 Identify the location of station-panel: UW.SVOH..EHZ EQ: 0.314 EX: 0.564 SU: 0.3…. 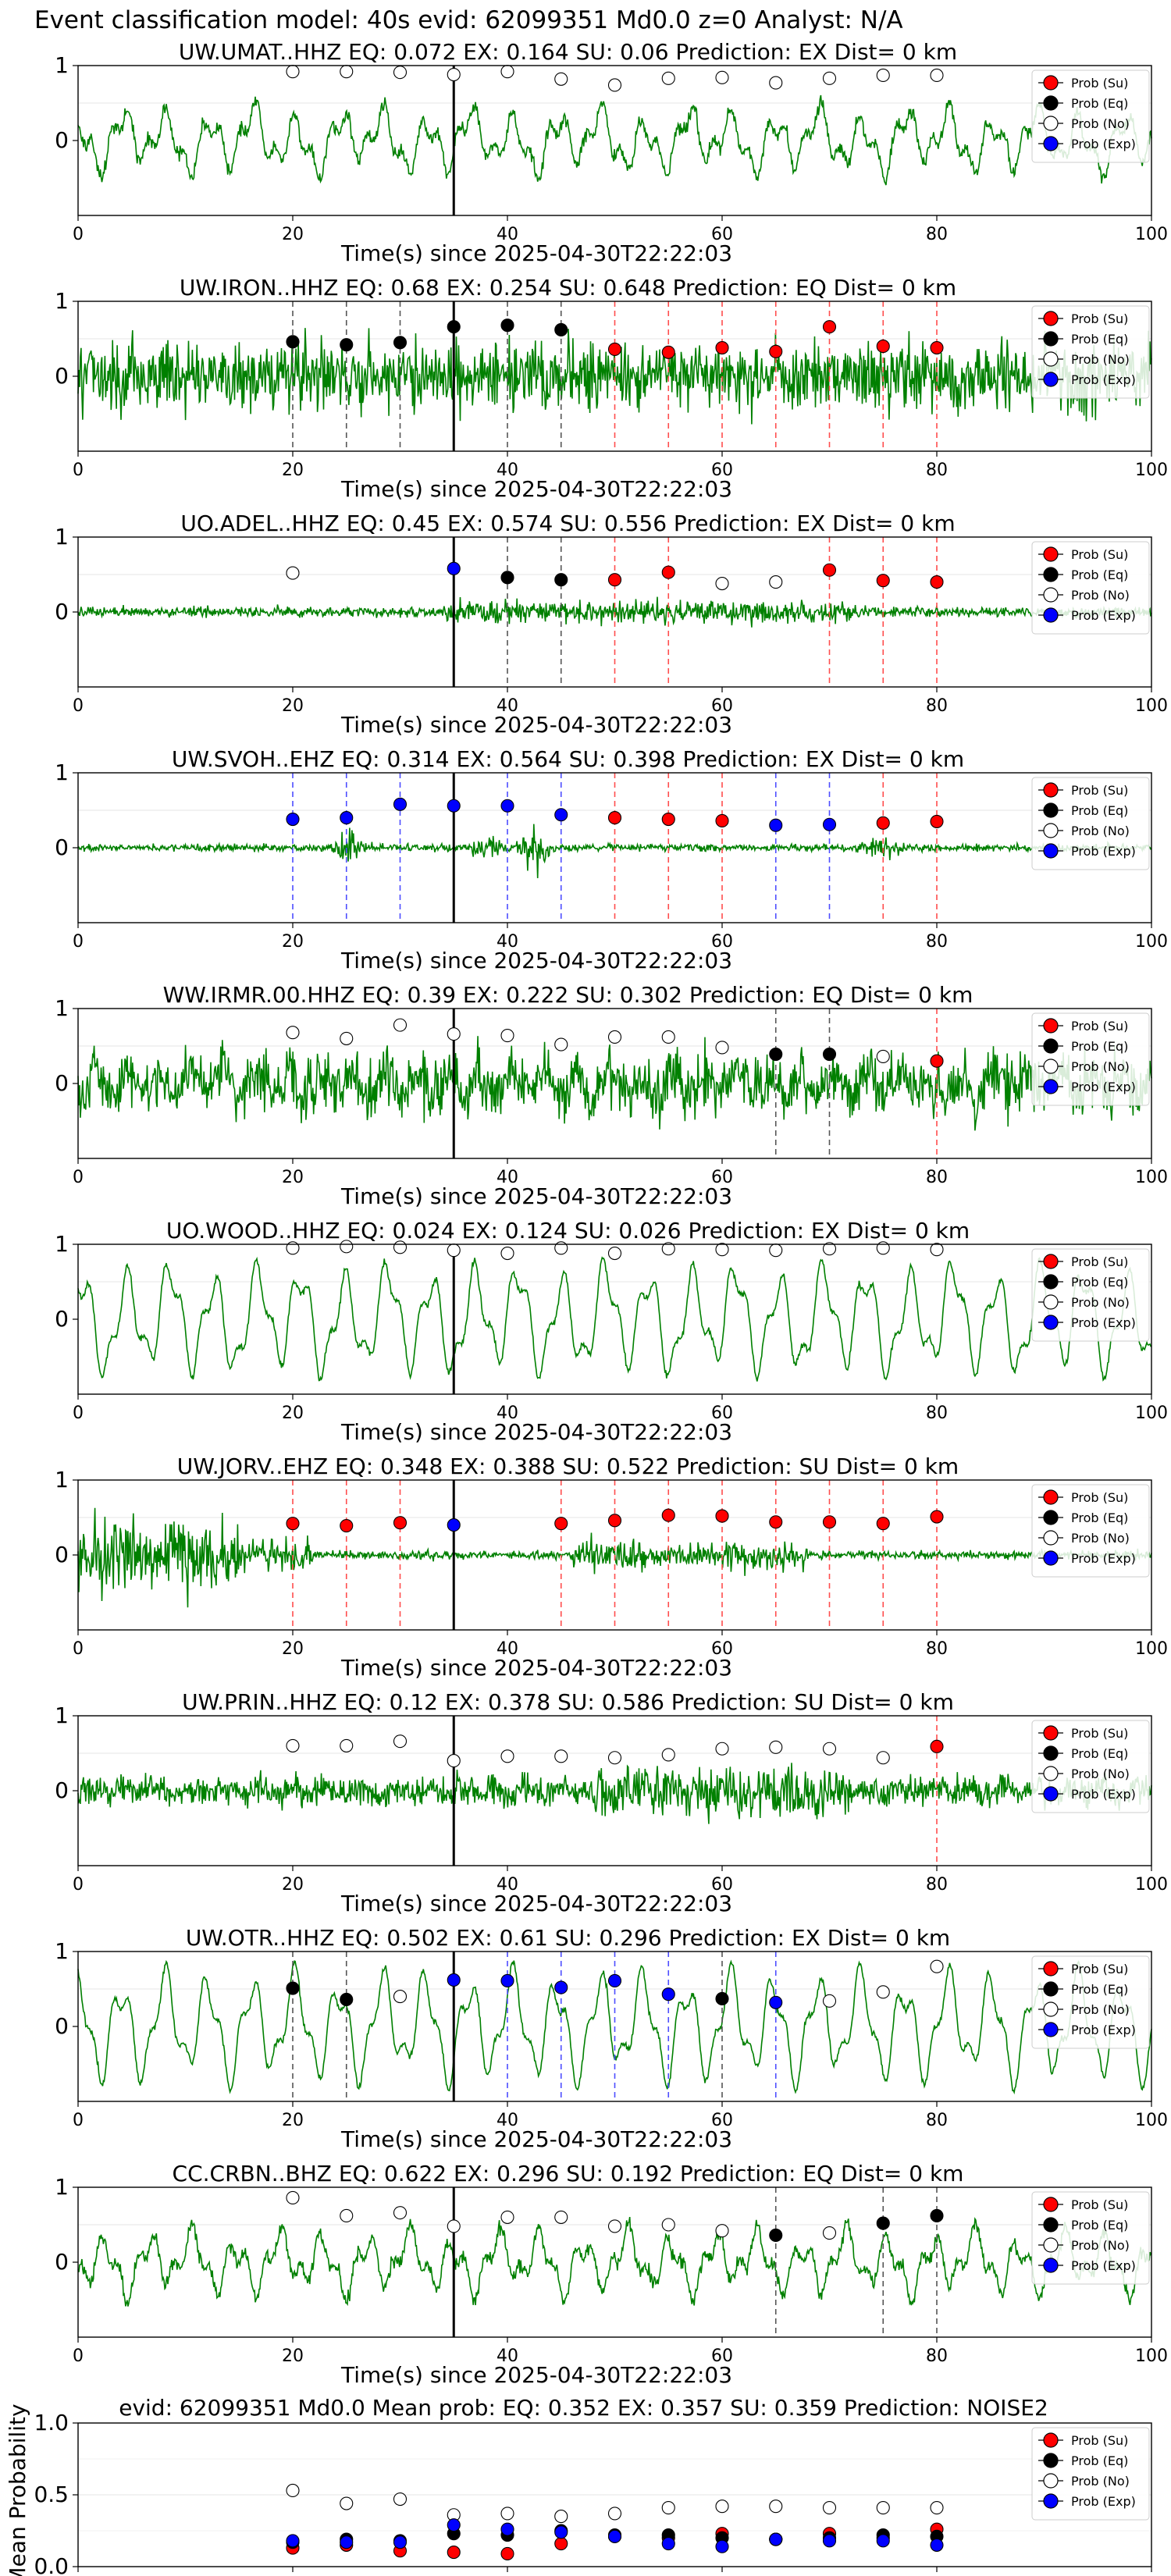
(611, 859).